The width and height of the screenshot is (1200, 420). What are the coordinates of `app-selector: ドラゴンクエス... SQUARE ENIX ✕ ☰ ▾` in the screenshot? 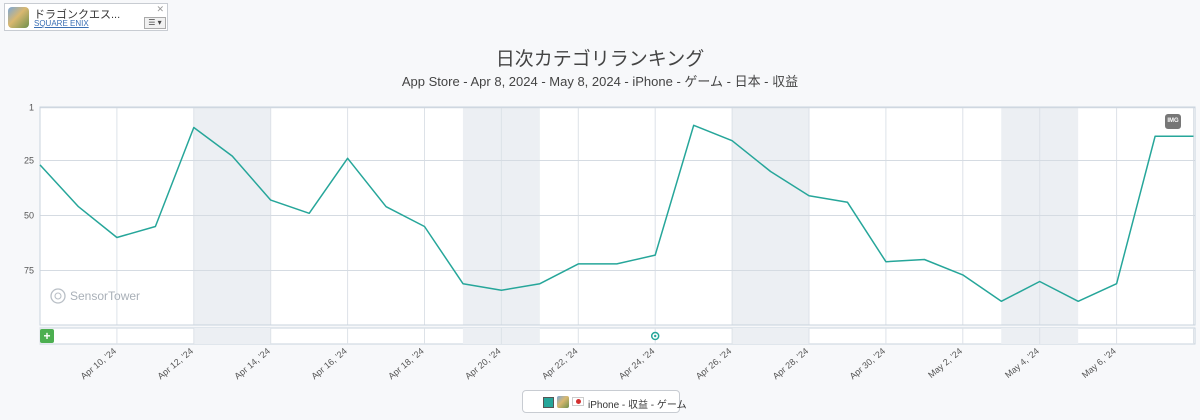 It's located at (86, 17).